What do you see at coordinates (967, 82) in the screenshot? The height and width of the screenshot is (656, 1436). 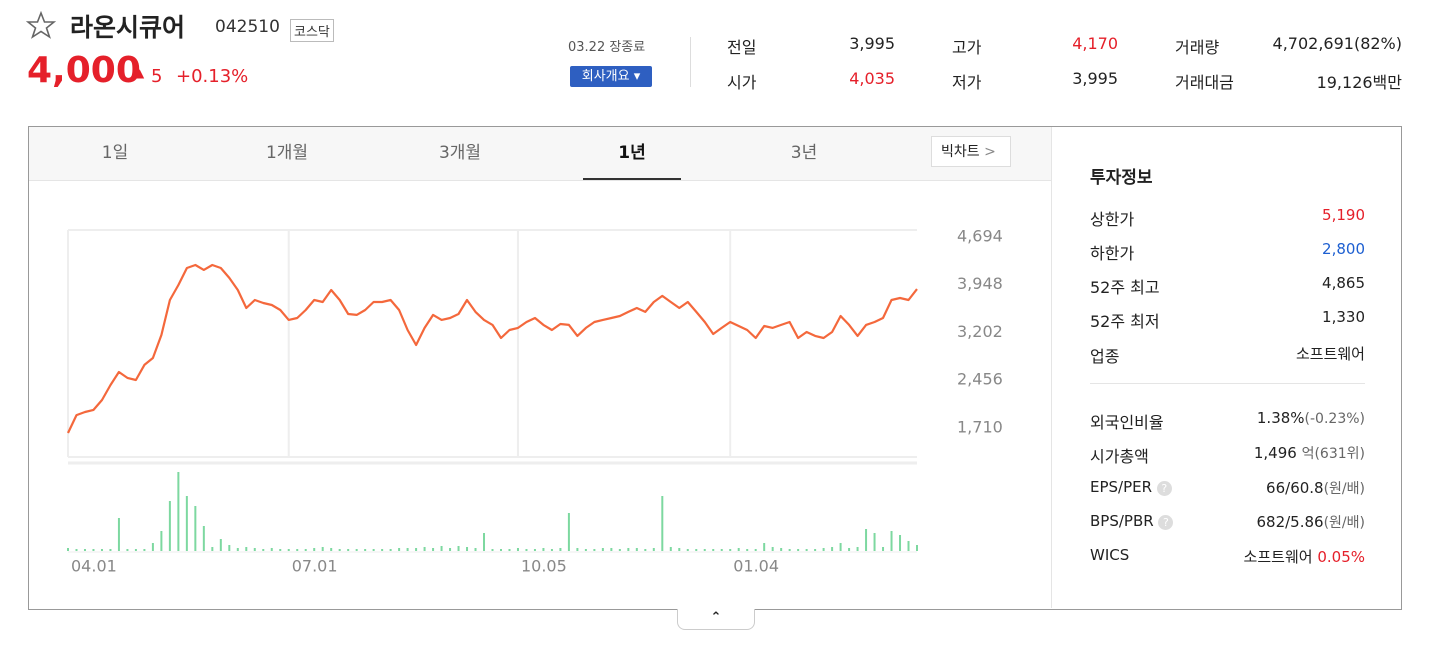 I see `quote-label: 저가` at bounding box center [967, 82].